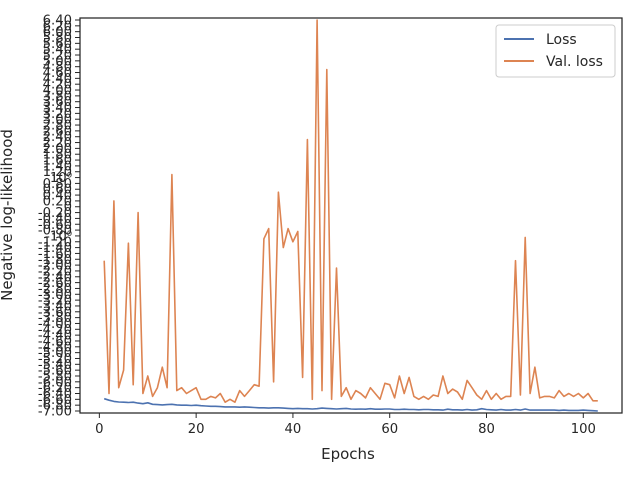 The height and width of the screenshot is (480, 640). What do you see at coordinates (57, 114) in the screenshot?
I see `y-tick-label: 3.20` at bounding box center [57, 114].